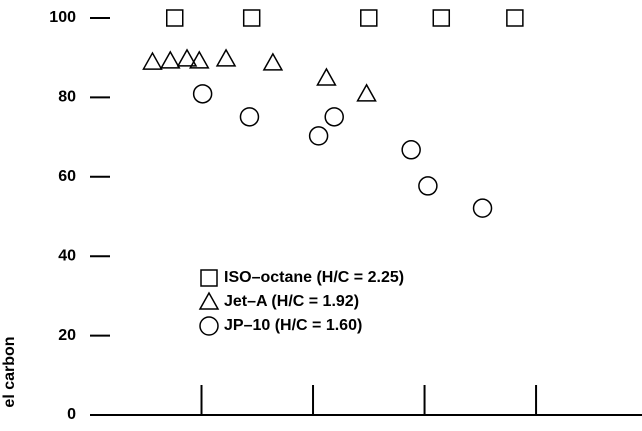 The height and width of the screenshot is (431, 642). Describe the element at coordinates (314, 277) in the screenshot. I see `legend-label: ISO–octane (H/C = 2.25)` at that location.